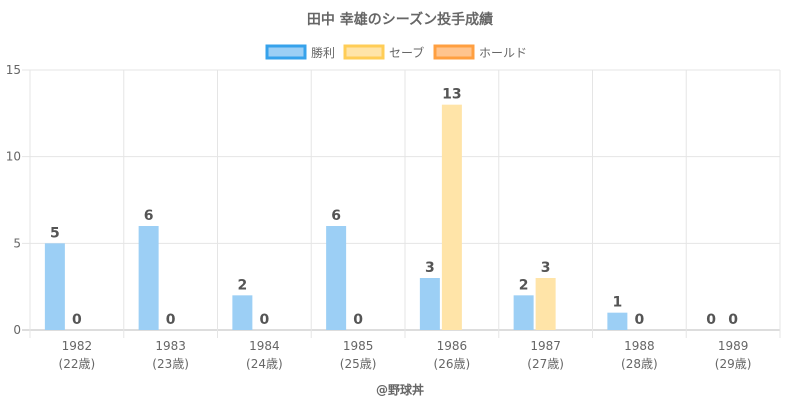 The height and width of the screenshot is (400, 800). I want to click on legend-label: ホールド, so click(503, 53).